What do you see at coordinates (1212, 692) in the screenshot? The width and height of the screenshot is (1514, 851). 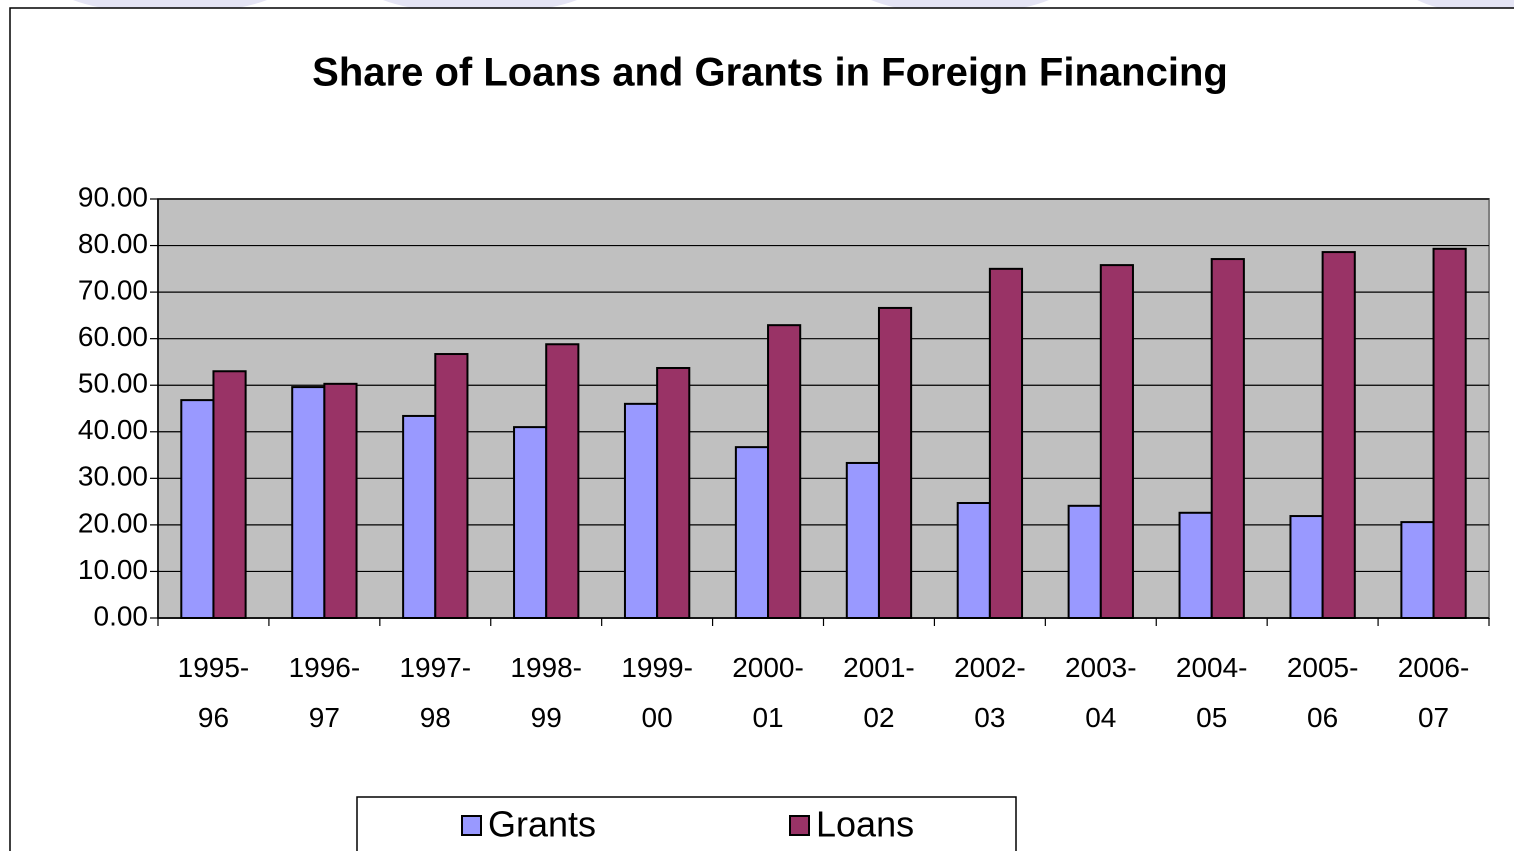 I see `x-tick-label: 2004- 05` at bounding box center [1212, 692].